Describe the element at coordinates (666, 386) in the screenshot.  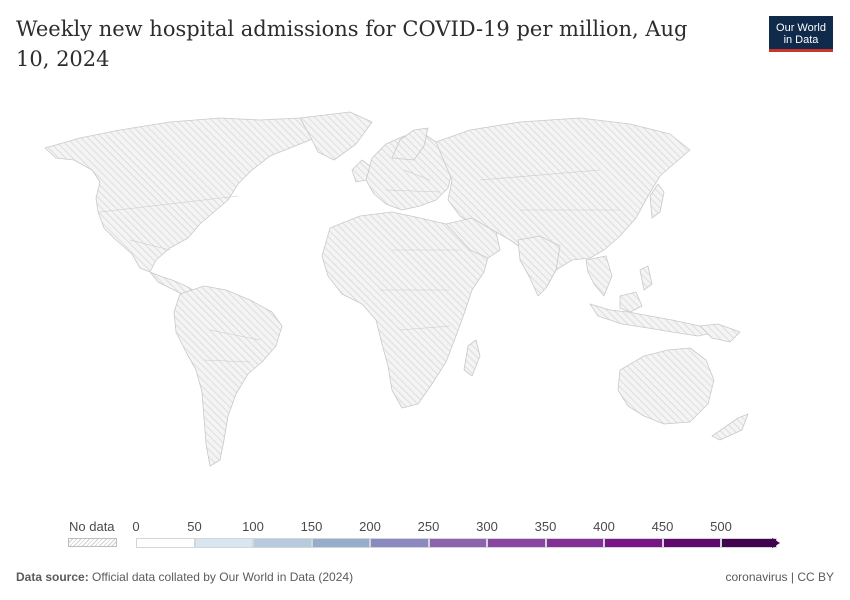
I see `australia` at that location.